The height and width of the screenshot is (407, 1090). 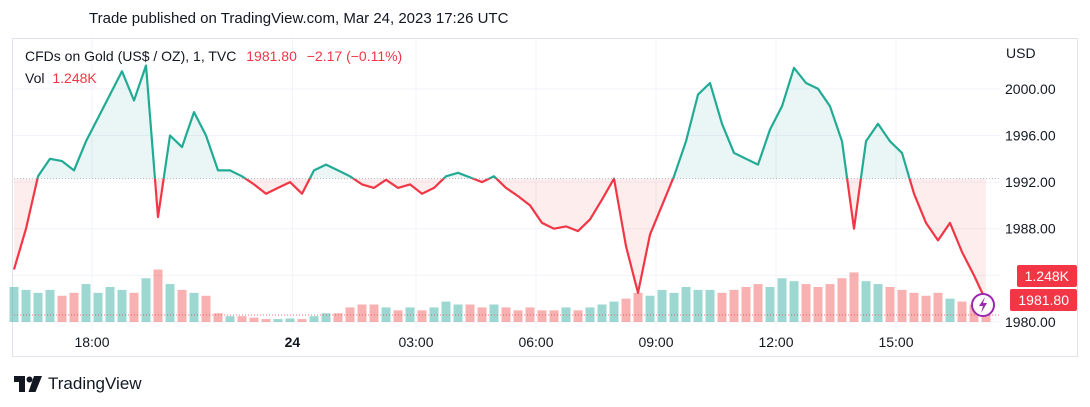 What do you see at coordinates (91, 342) in the screenshot?
I see `x-tick-label: 18:00` at bounding box center [91, 342].